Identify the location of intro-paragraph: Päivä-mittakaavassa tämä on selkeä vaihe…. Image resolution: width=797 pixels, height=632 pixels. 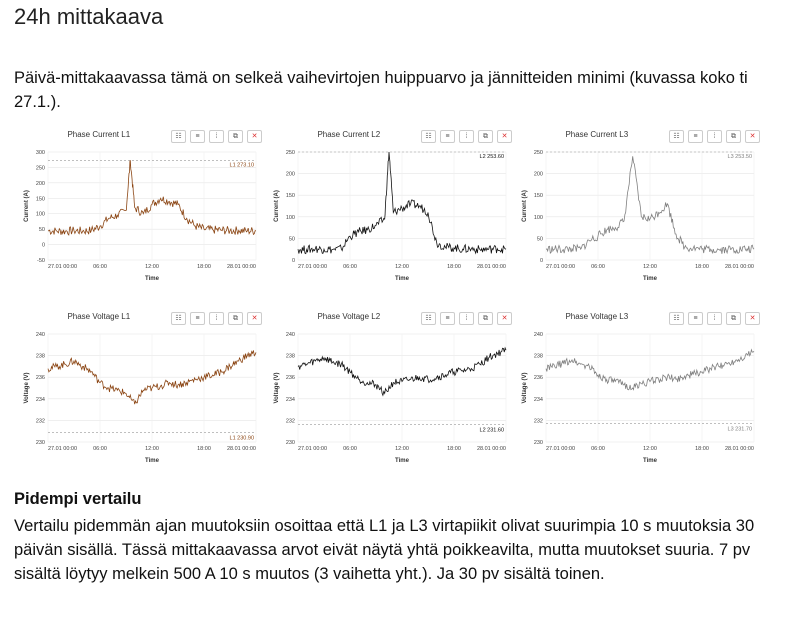
(381, 90).